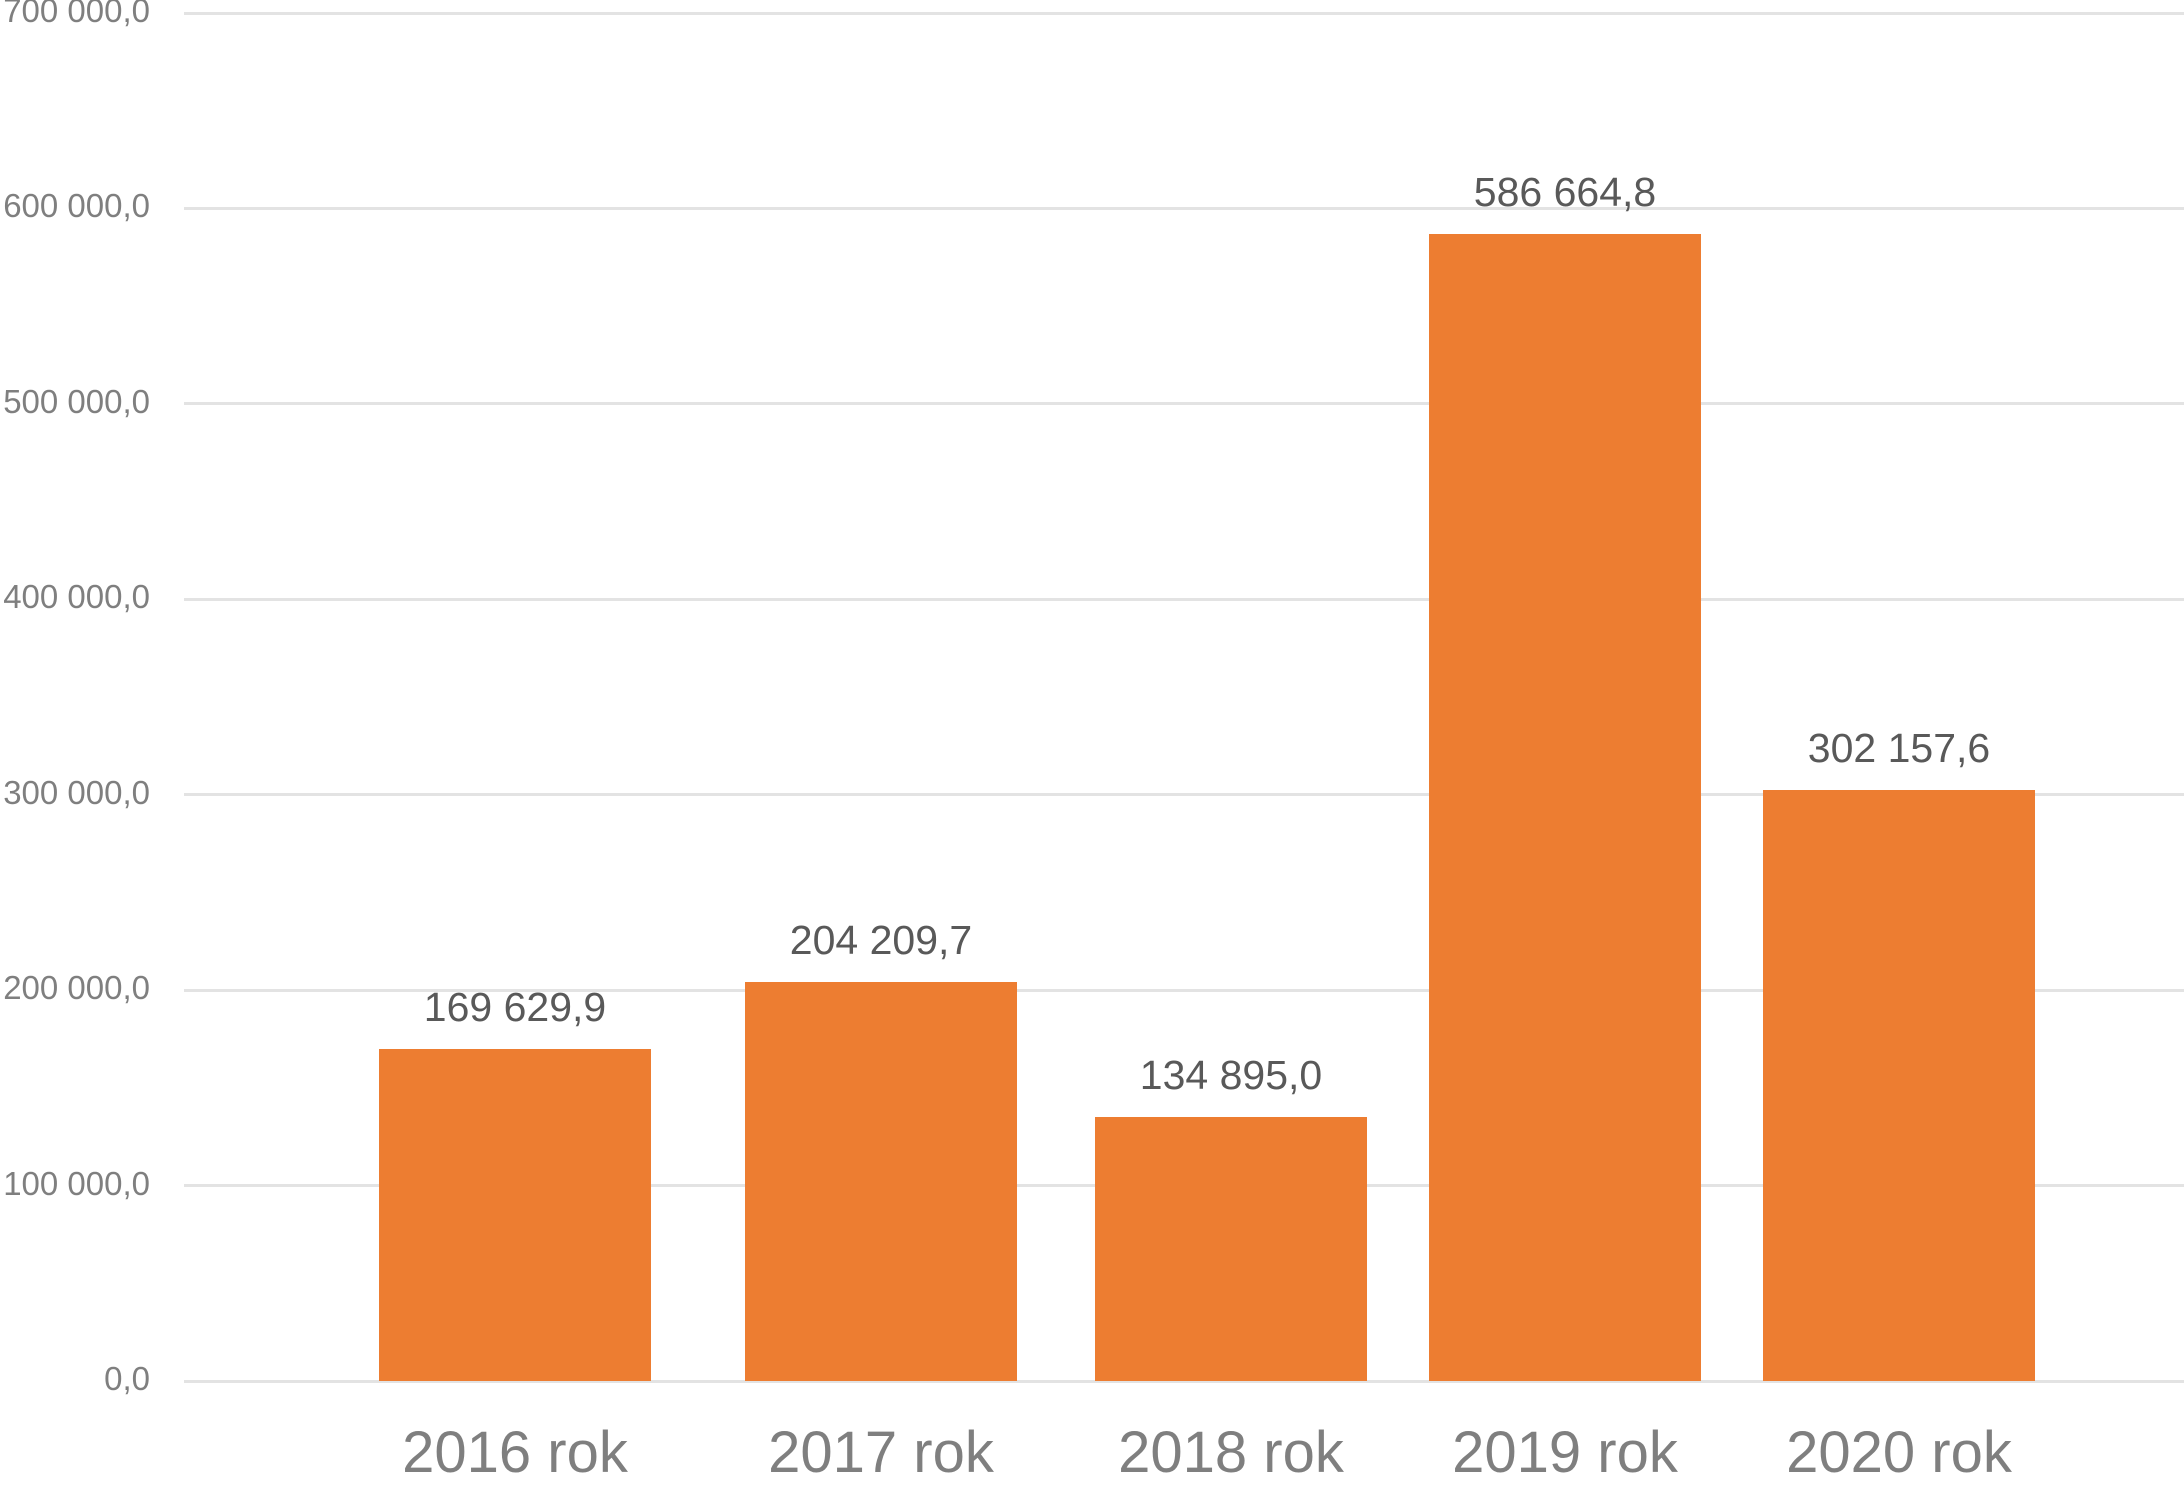  Describe the element at coordinates (1231, 1452) in the screenshot. I see `x-tick-label: 2018 rok` at that location.